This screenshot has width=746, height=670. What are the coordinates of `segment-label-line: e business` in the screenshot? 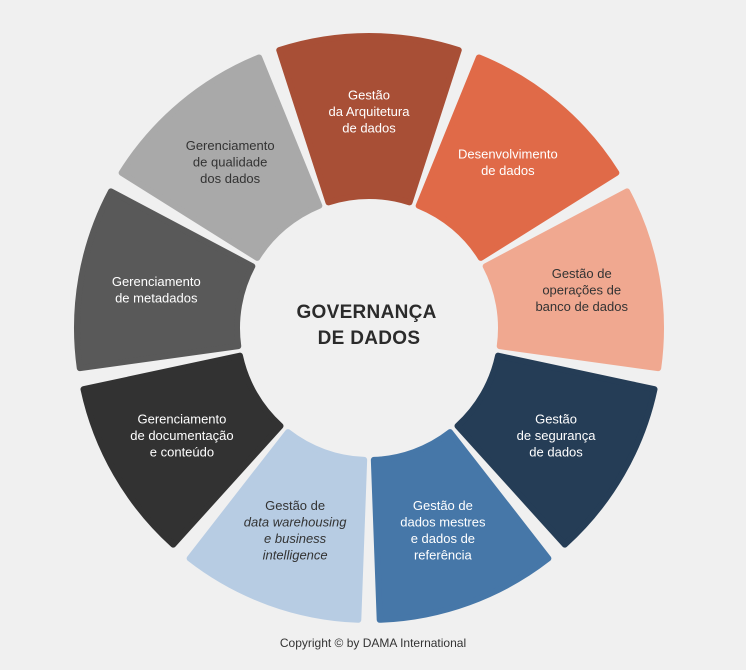 It's located at (295, 538).